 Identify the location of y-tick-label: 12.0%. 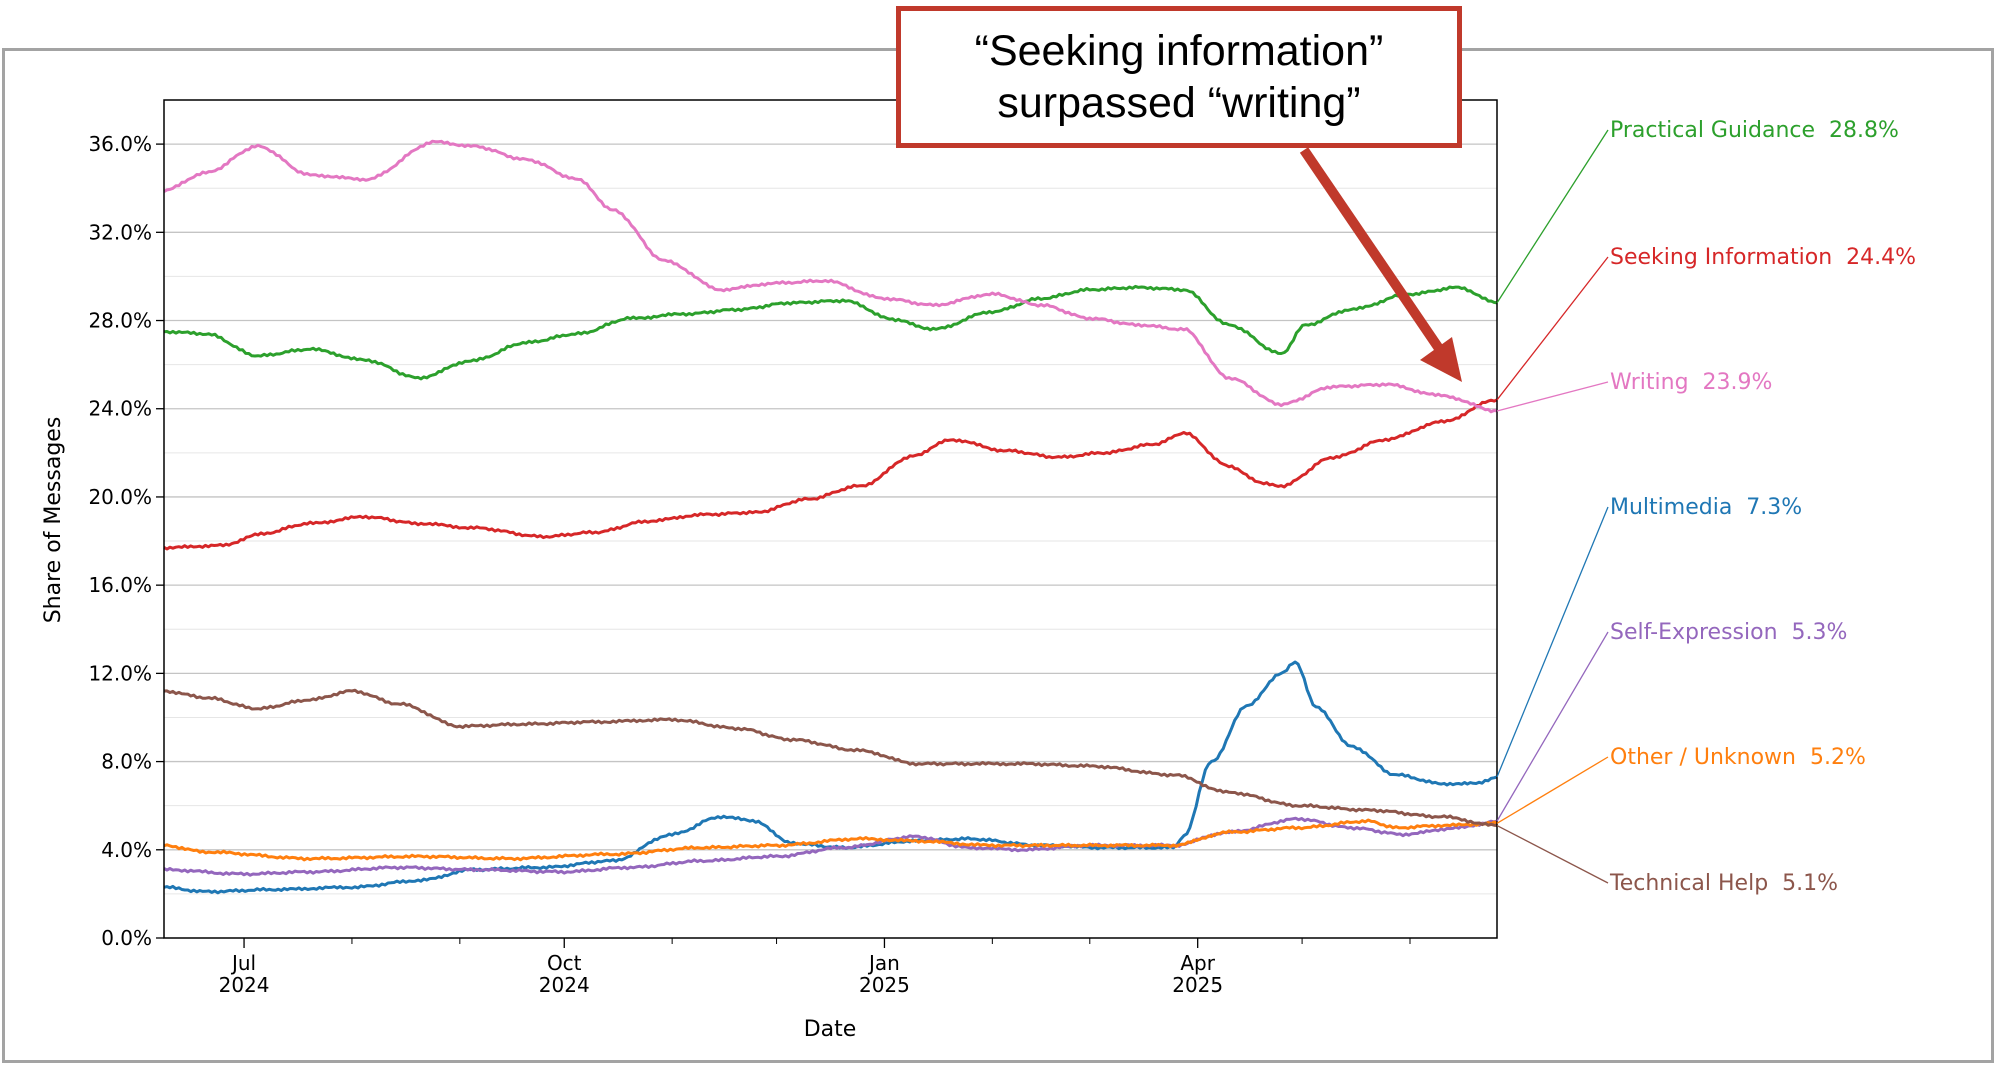
(120, 673).